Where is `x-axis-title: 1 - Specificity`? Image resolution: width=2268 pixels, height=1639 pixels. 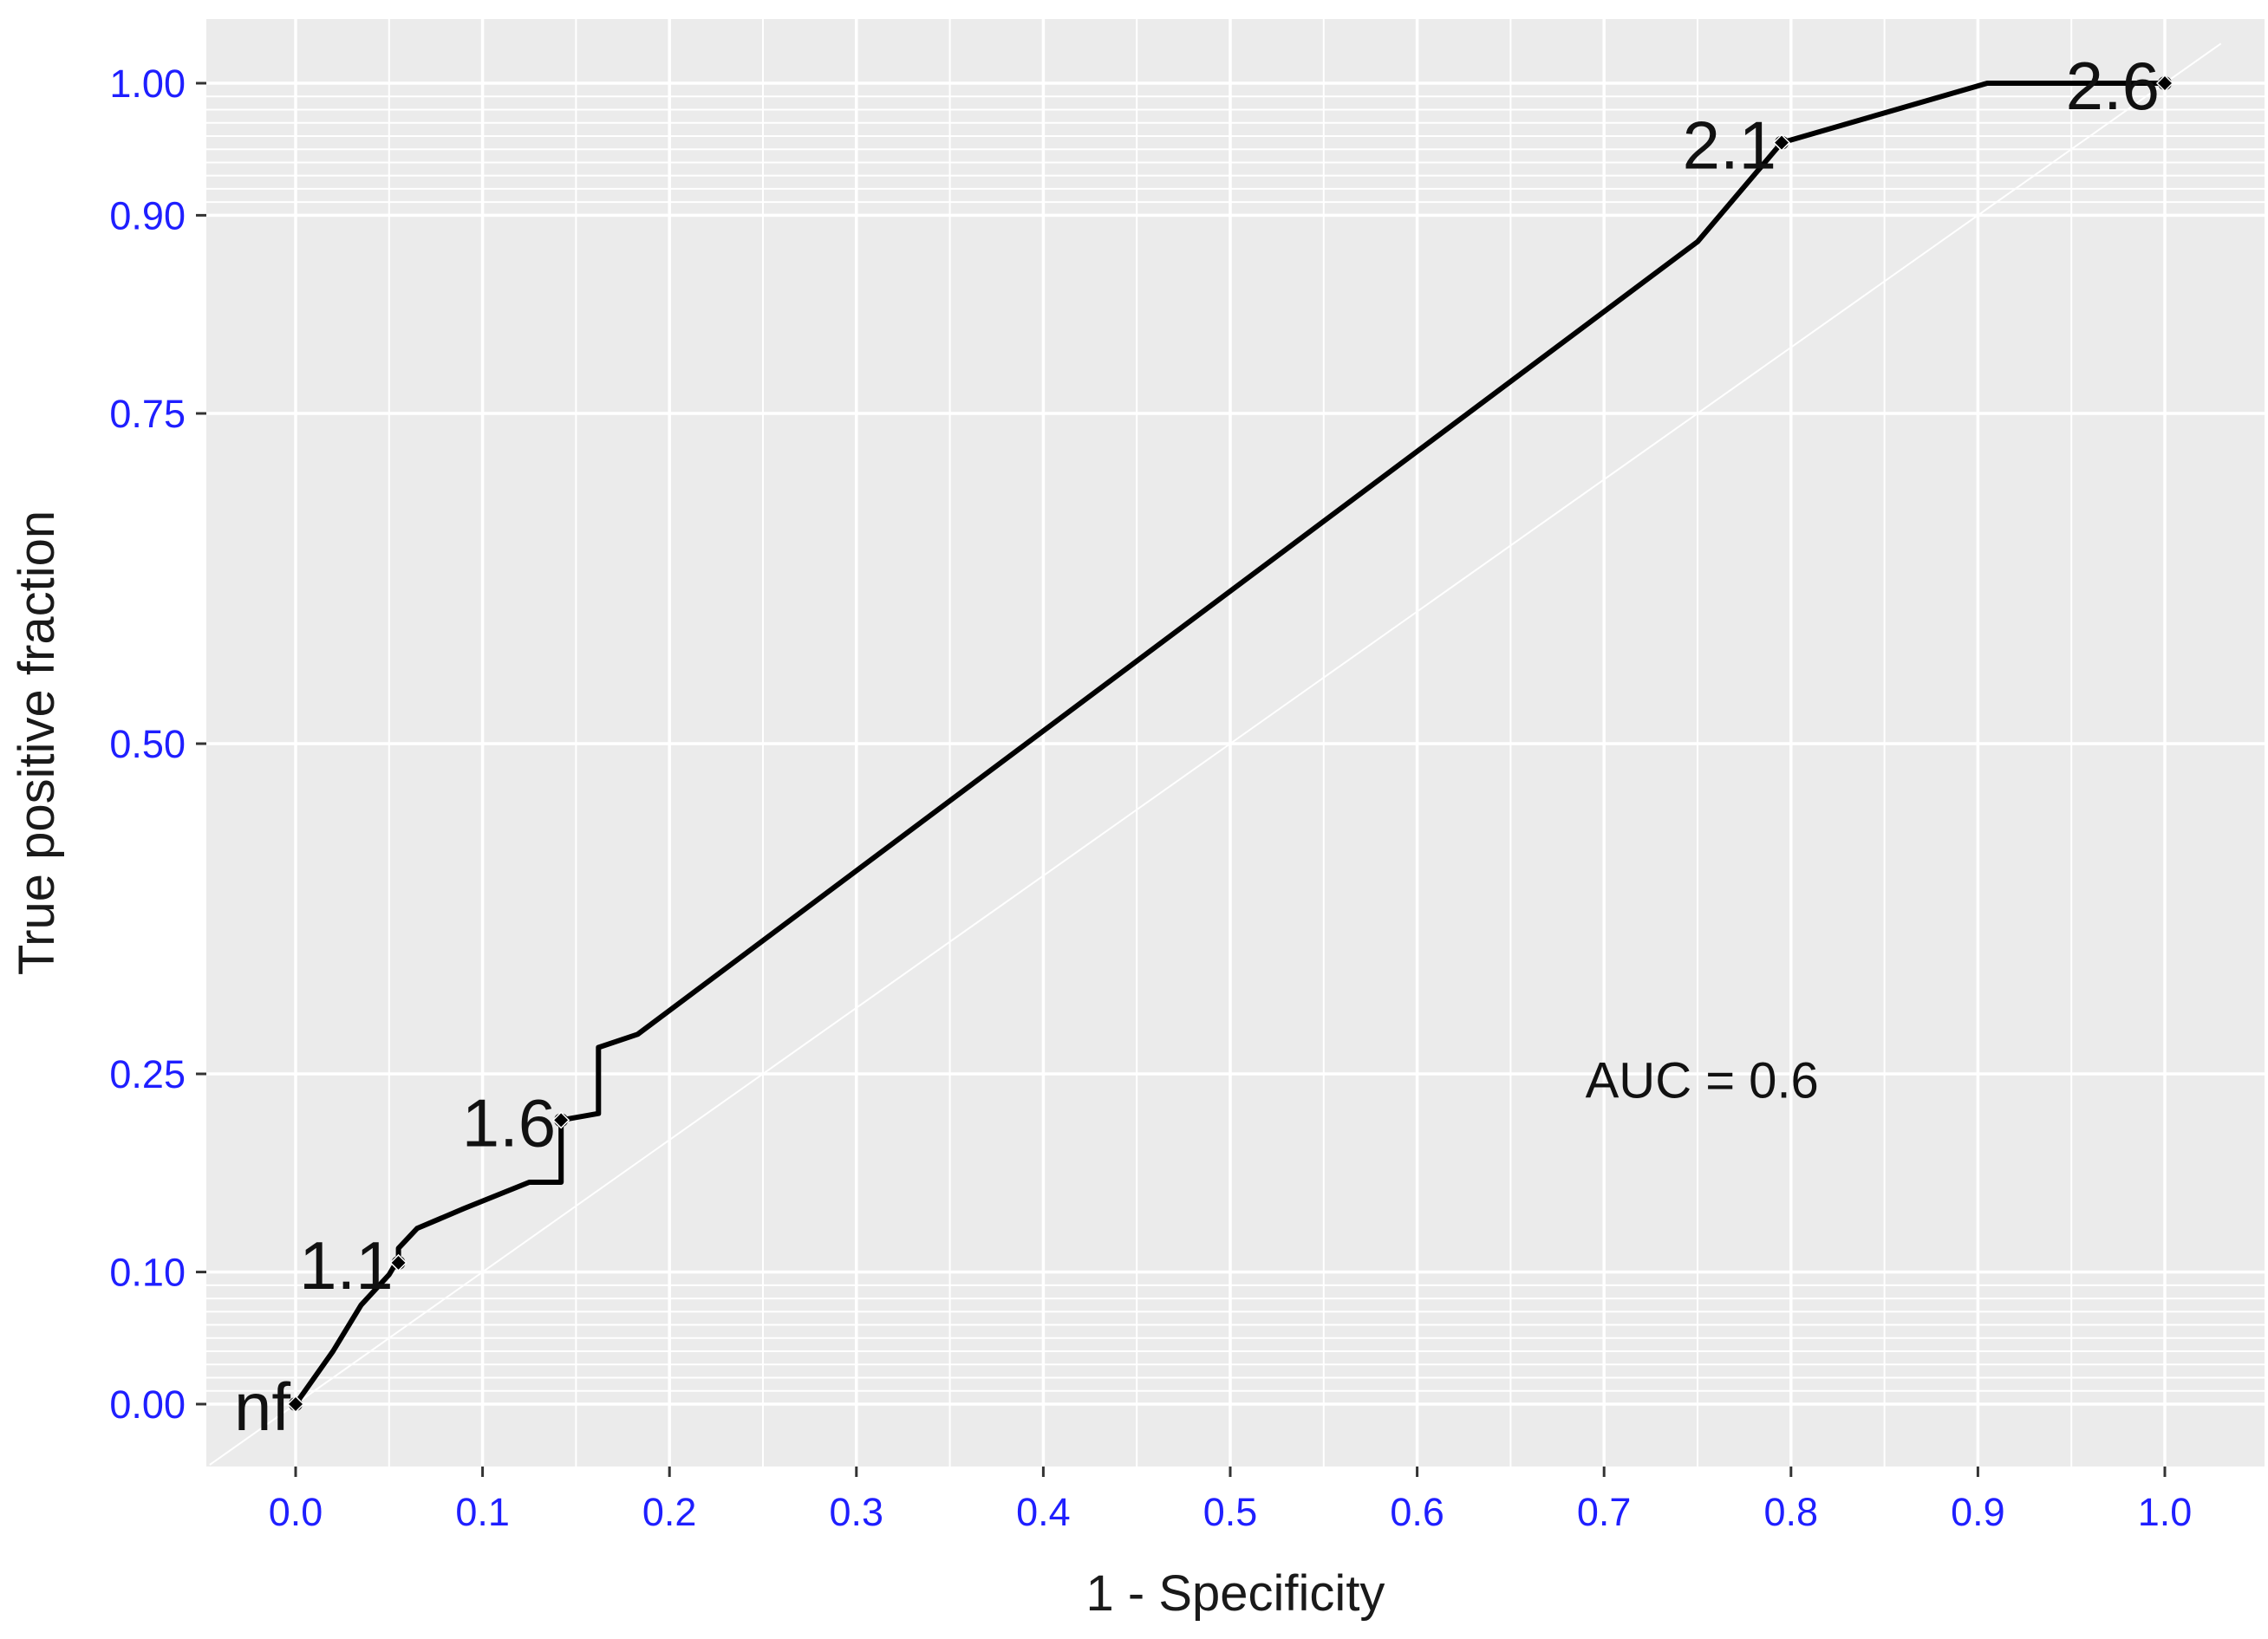
x-axis-title: 1 - Specificity is located at coordinates (1235, 1593).